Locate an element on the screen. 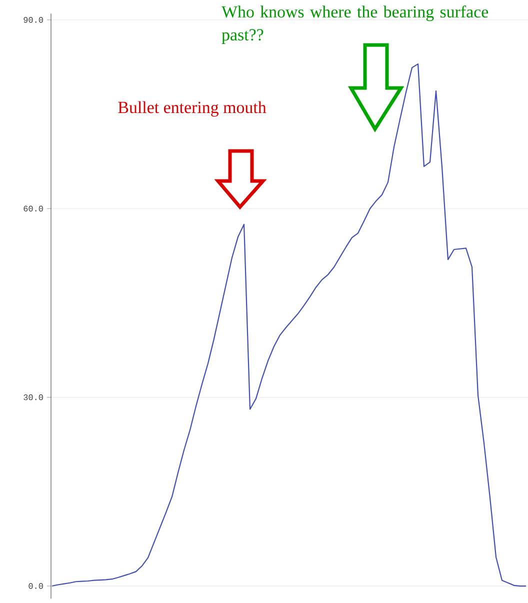 This screenshot has height=603, width=528. y-tick-label: 0.0 is located at coordinates (35, 586).